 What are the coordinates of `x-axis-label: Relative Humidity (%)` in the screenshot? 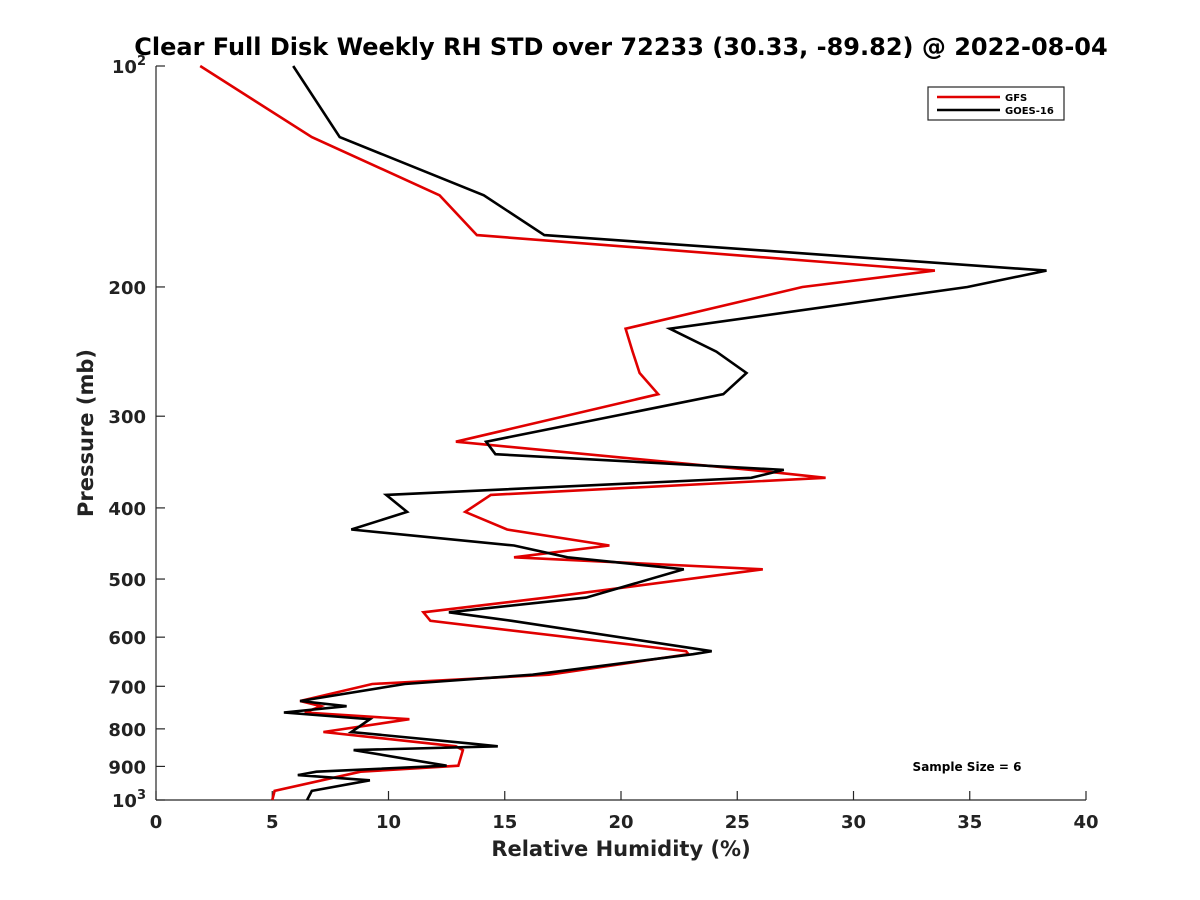 It's located at (620, 849).